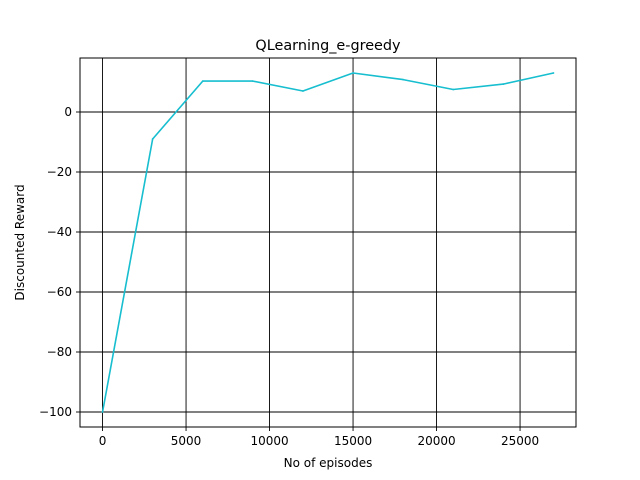 The width and height of the screenshot is (640, 480). What do you see at coordinates (59, 352) in the screenshot?
I see `y-tick-label: −80` at bounding box center [59, 352].